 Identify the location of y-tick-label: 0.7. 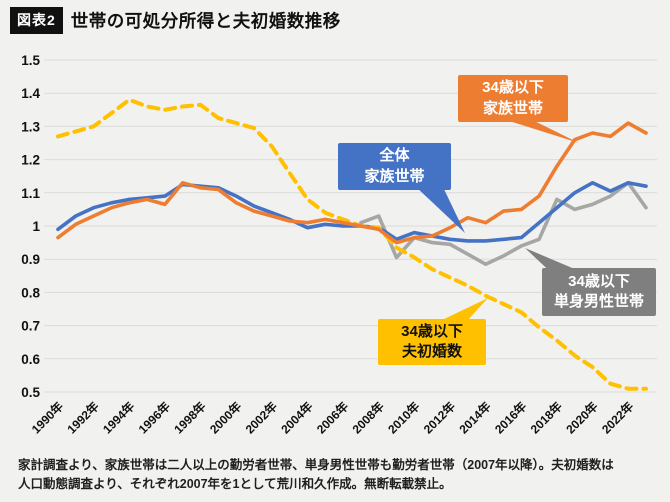
(30, 326).